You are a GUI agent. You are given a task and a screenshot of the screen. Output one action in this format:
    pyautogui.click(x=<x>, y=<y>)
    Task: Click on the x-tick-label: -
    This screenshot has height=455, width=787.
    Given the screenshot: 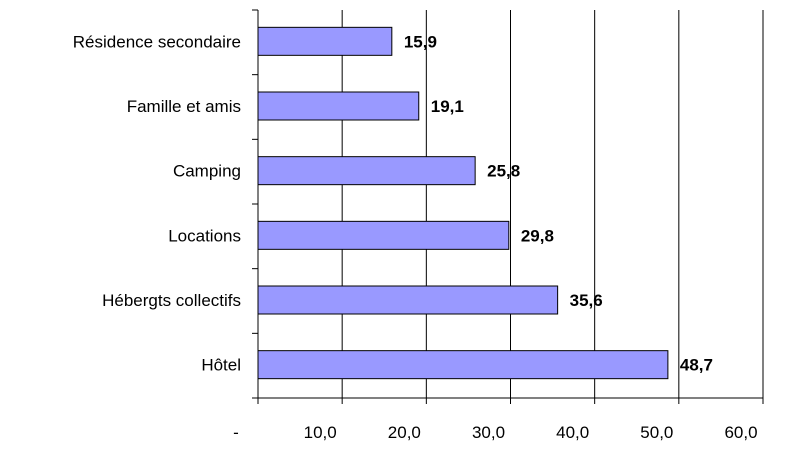 What is the action you would take?
    pyautogui.click(x=236, y=432)
    